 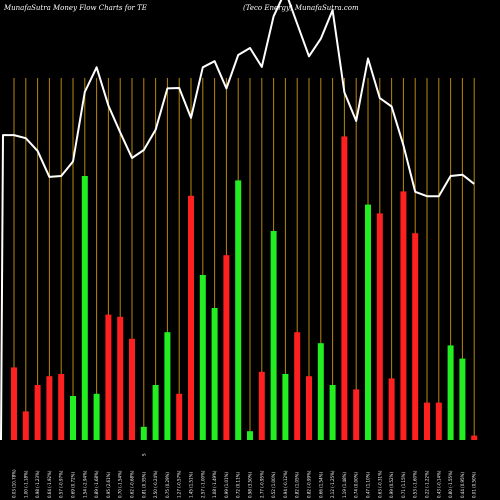 What do you see at coordinates (344, 485) in the screenshot?
I see `x-tick-label: 1.19 (1.48%)` at bounding box center [344, 485].